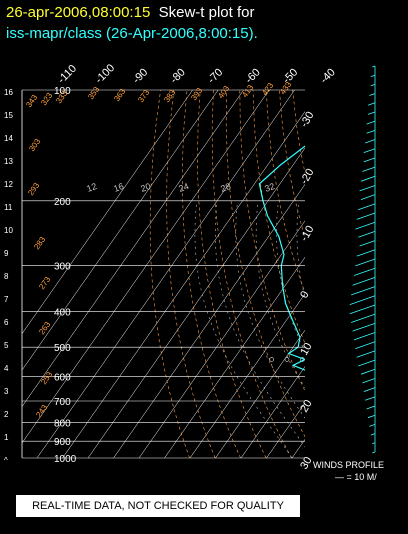 The image size is (408, 534). What do you see at coordinates (253, 76) in the screenshot?
I see `top-temp-tick-label: -60` at bounding box center [253, 76].